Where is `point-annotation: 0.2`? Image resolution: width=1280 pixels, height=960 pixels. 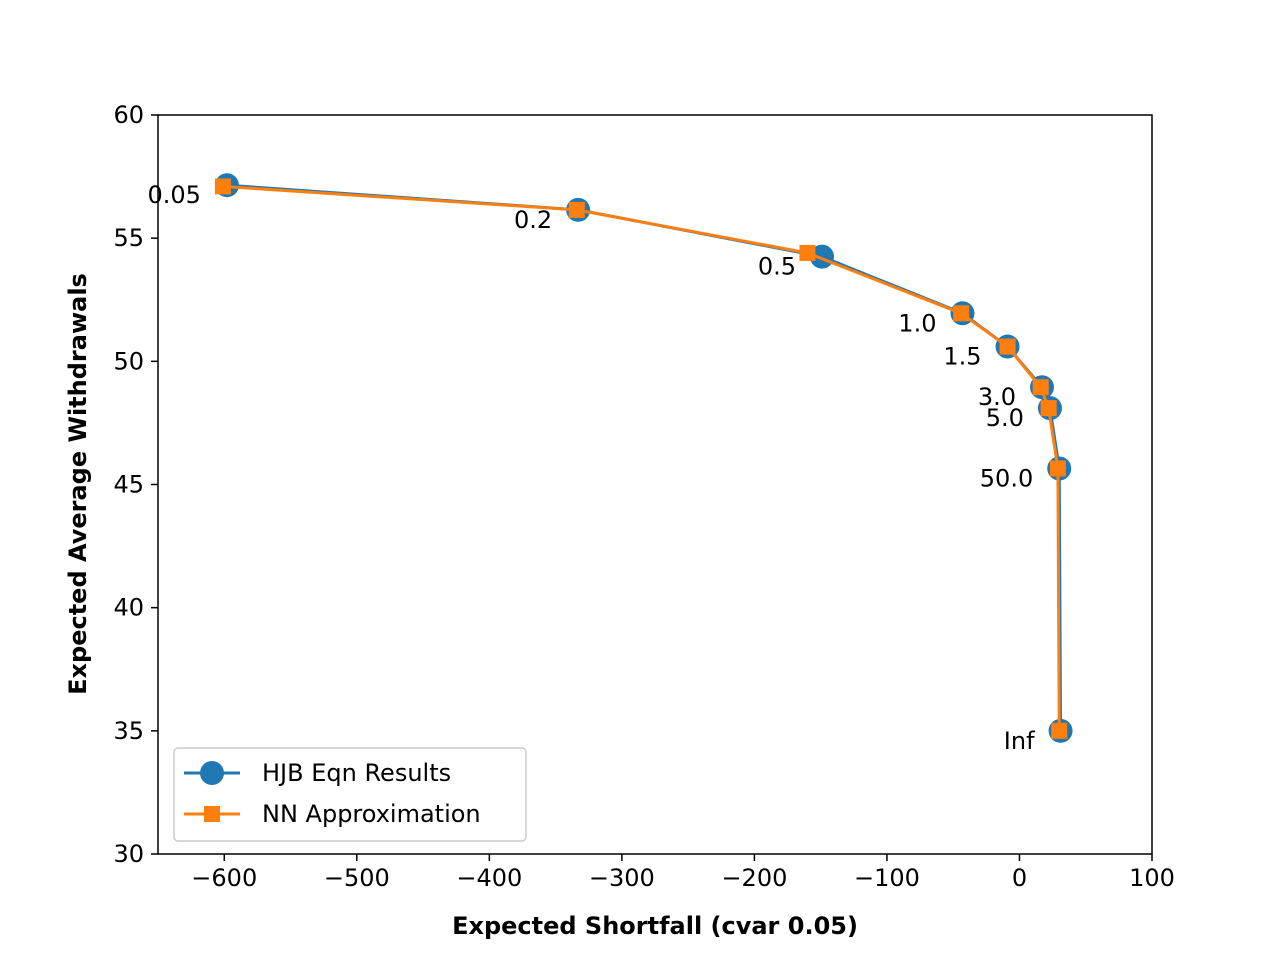 point-annotation: 0.2 is located at coordinates (533, 220).